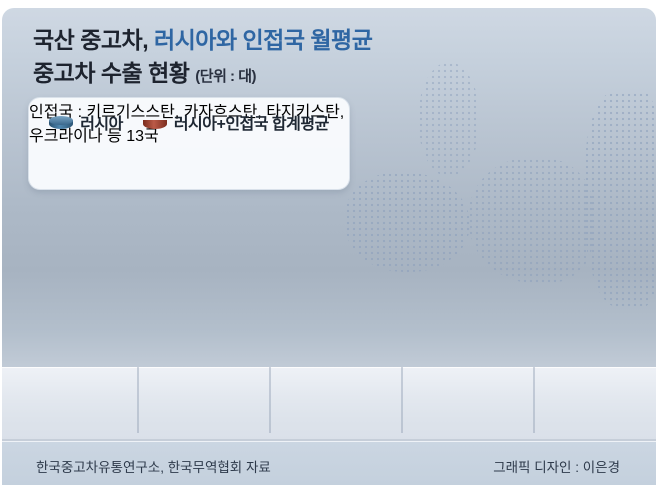 The image size is (658, 485). I want to click on title-blue: 러시아와 인접국 월평균, so click(263, 40).